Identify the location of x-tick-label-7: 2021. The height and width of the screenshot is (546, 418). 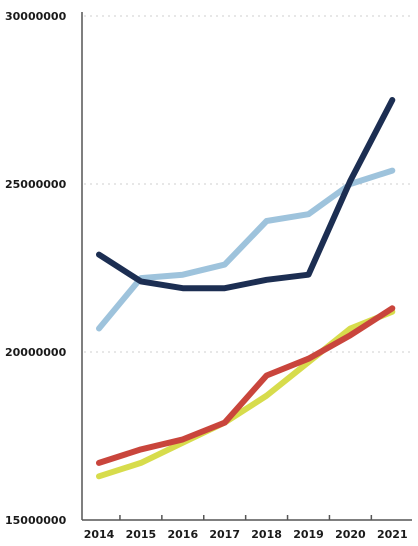
(392, 534).